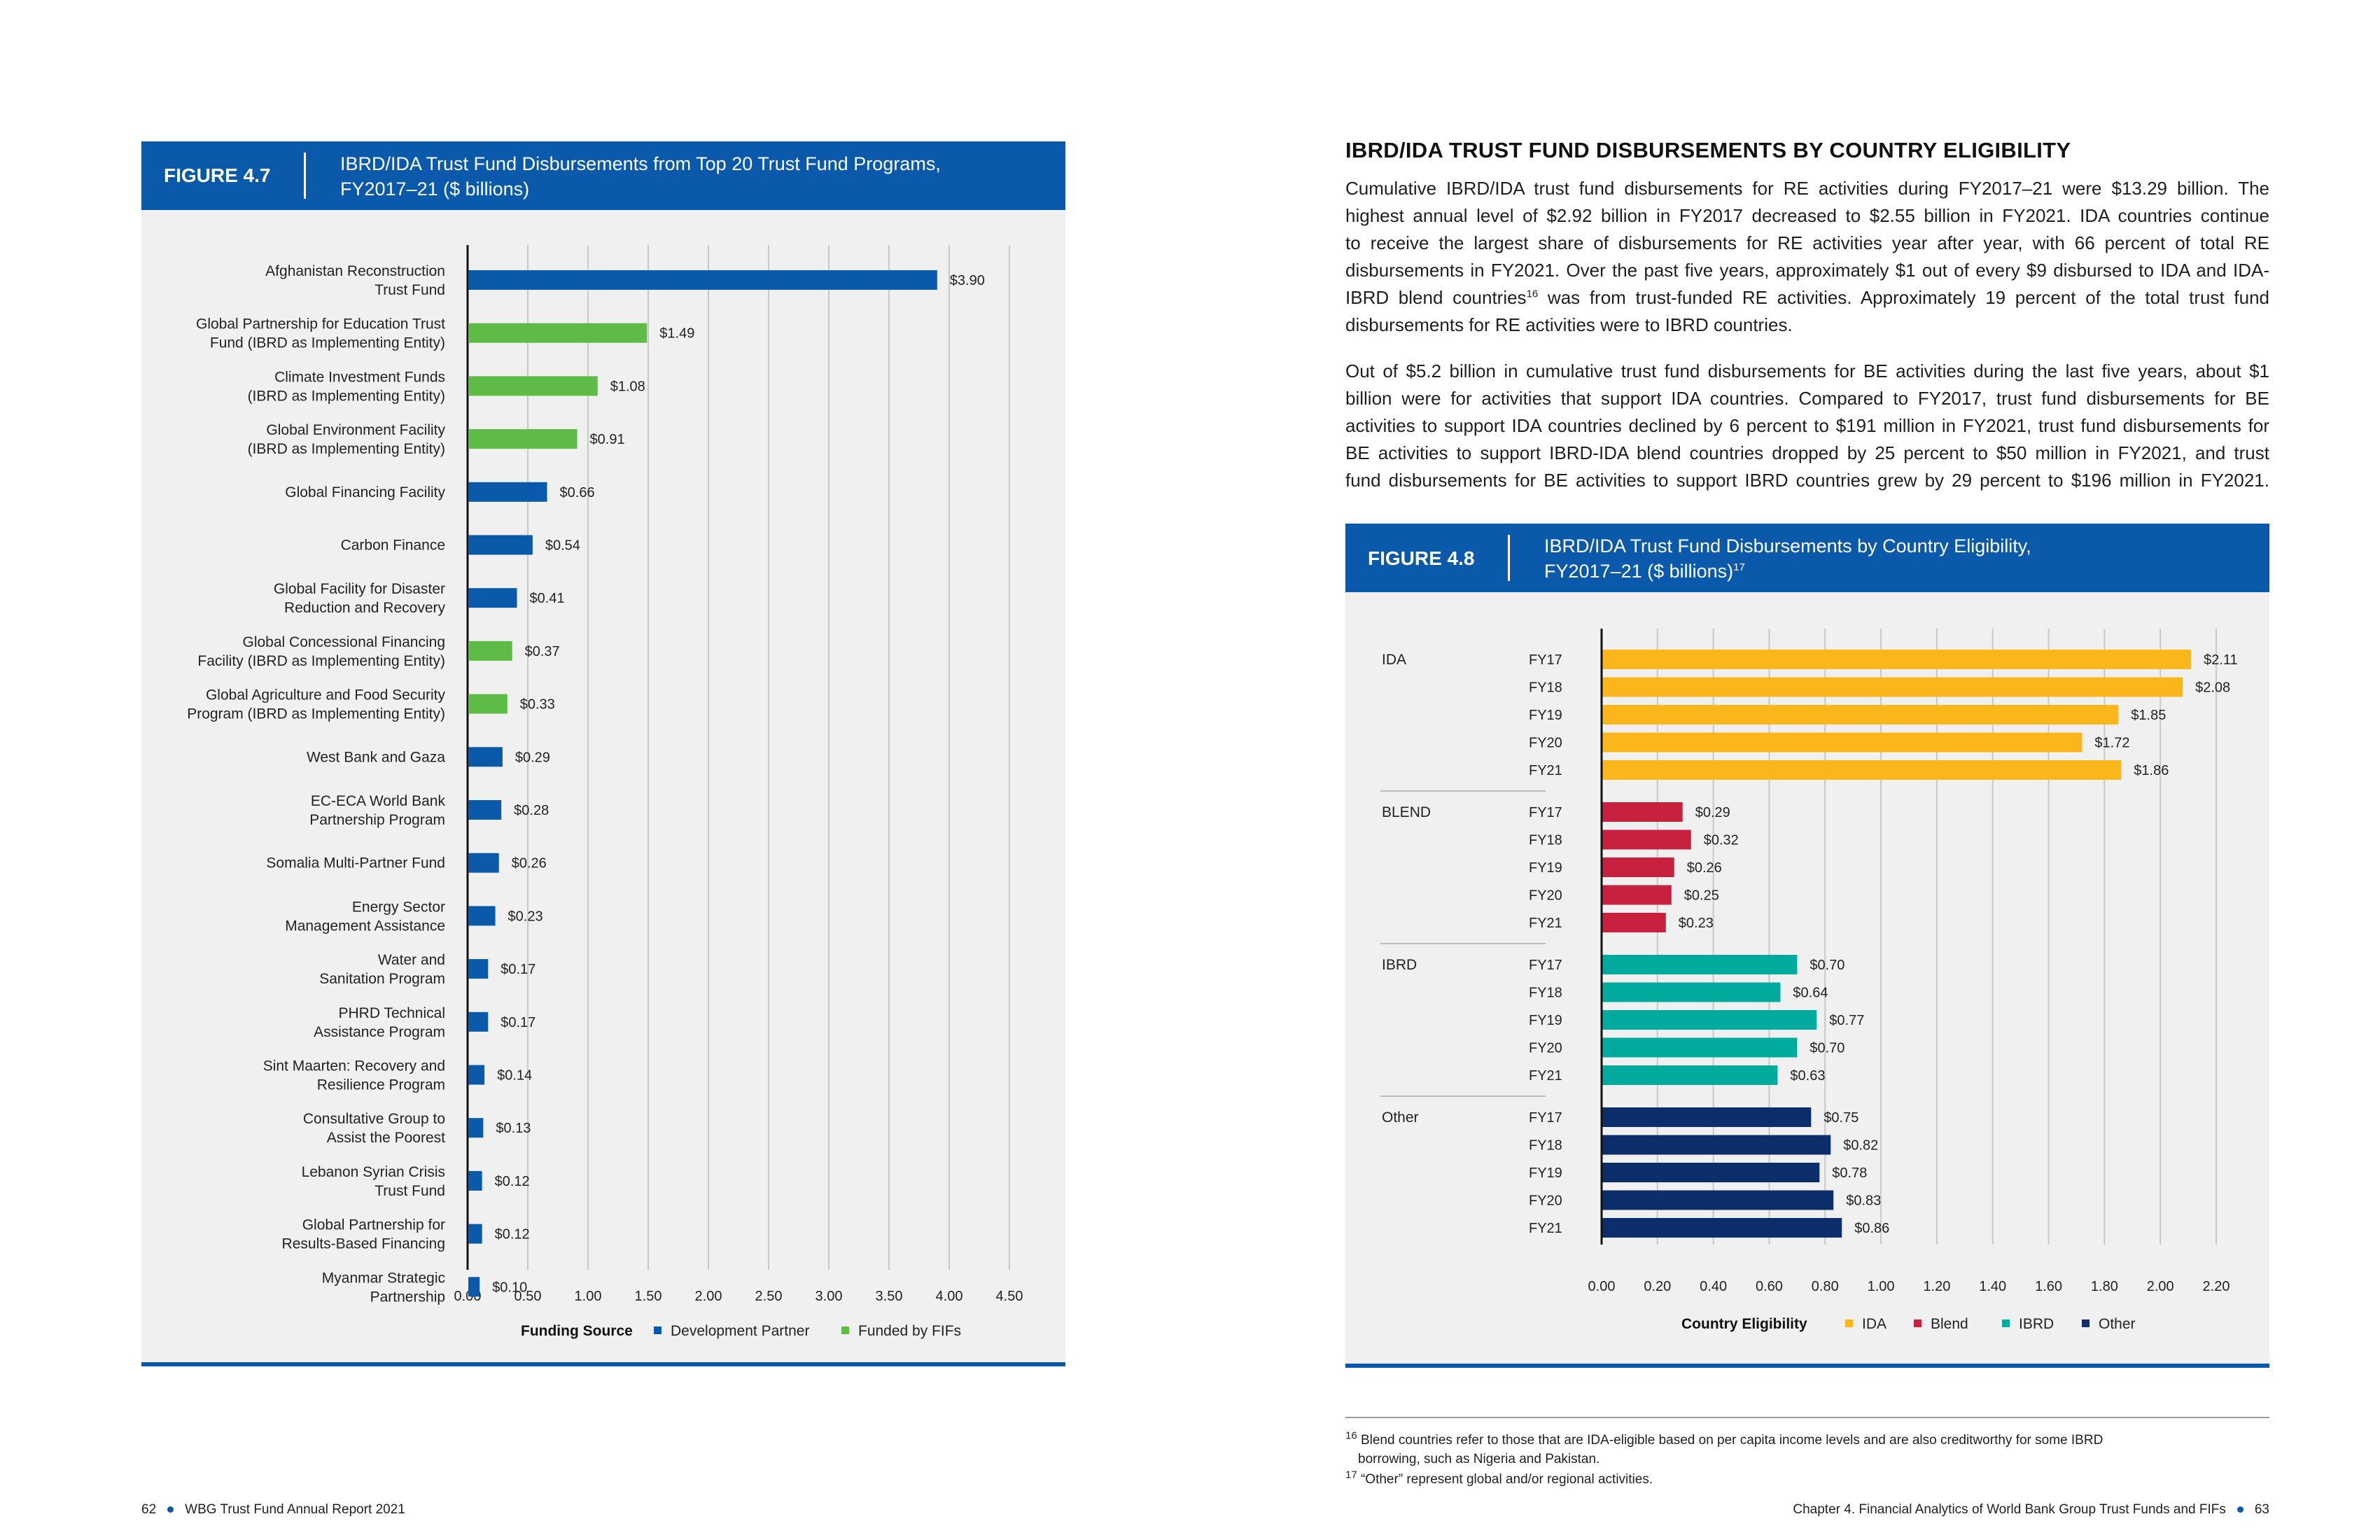 The image size is (2380, 1540). What do you see at coordinates (2111, 743) in the screenshot?
I see `data-label: $1.72` at bounding box center [2111, 743].